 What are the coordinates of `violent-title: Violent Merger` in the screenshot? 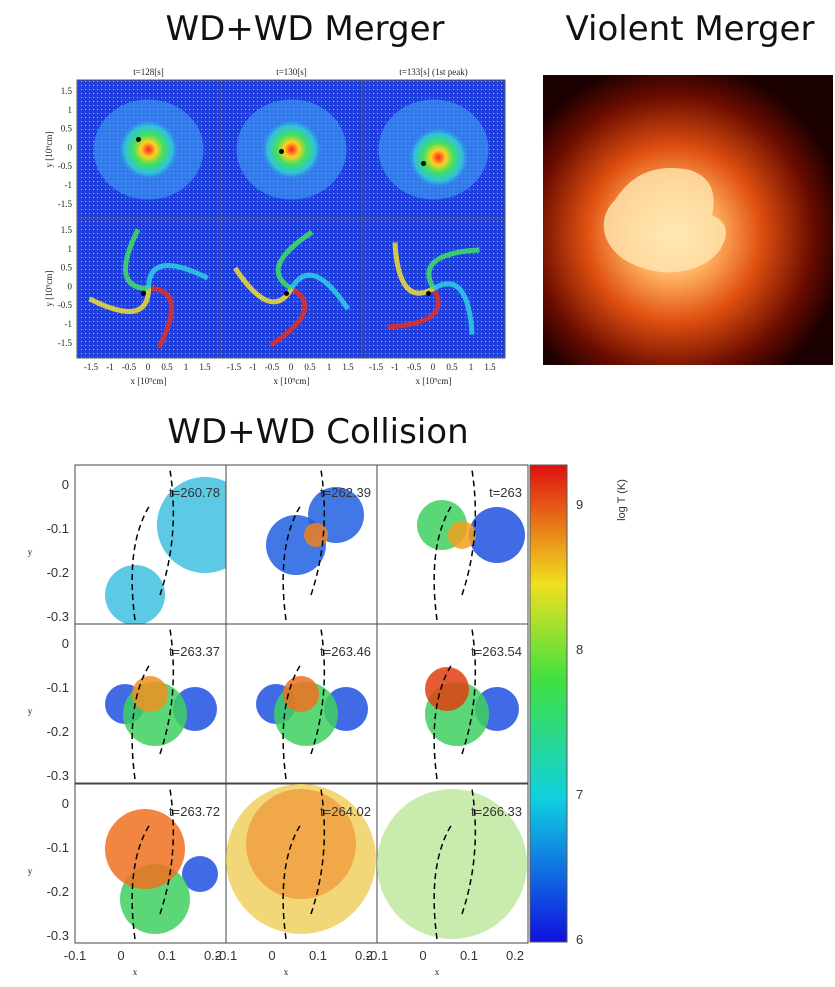 It's located at (690, 29).